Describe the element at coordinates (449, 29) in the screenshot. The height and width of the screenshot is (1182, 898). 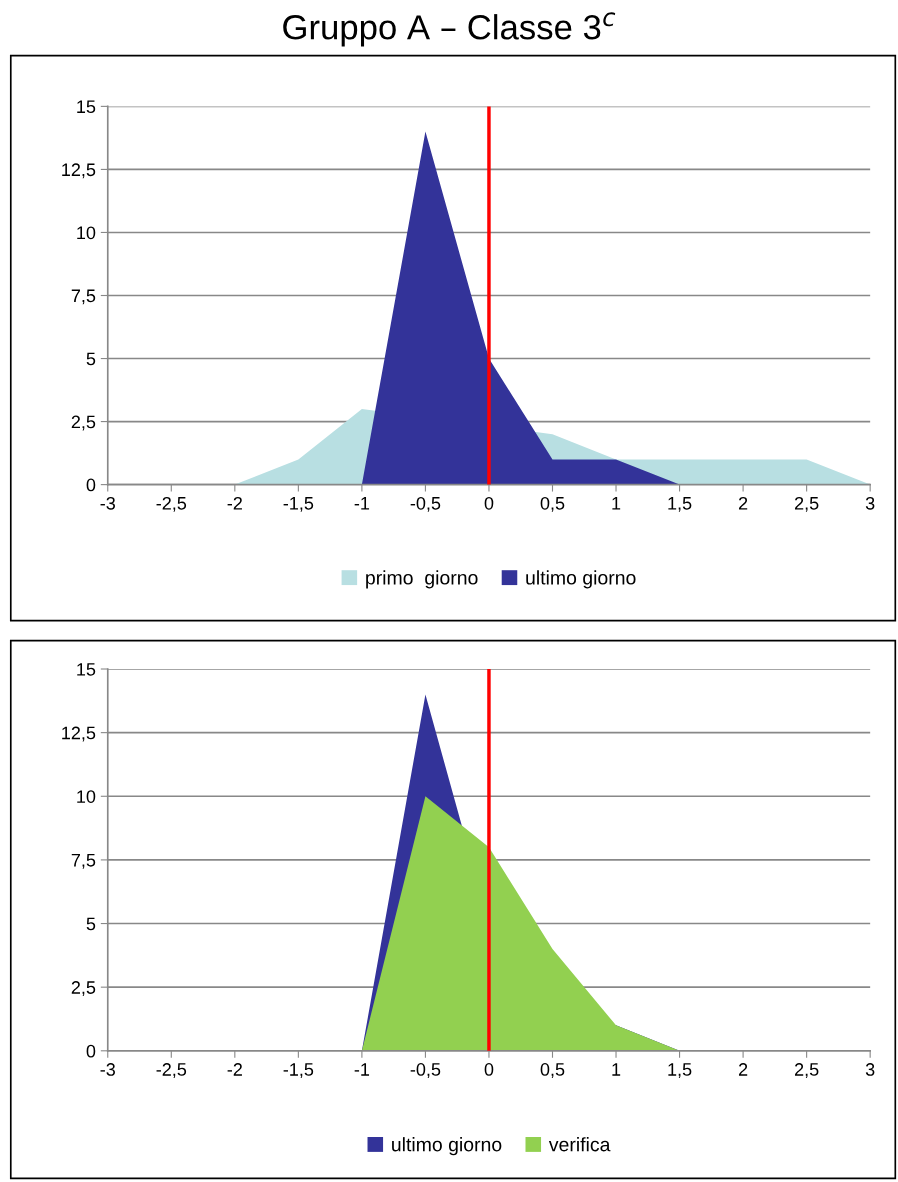
I see `chart-title: Gruppo A – Classe 3$^{c}$` at that location.